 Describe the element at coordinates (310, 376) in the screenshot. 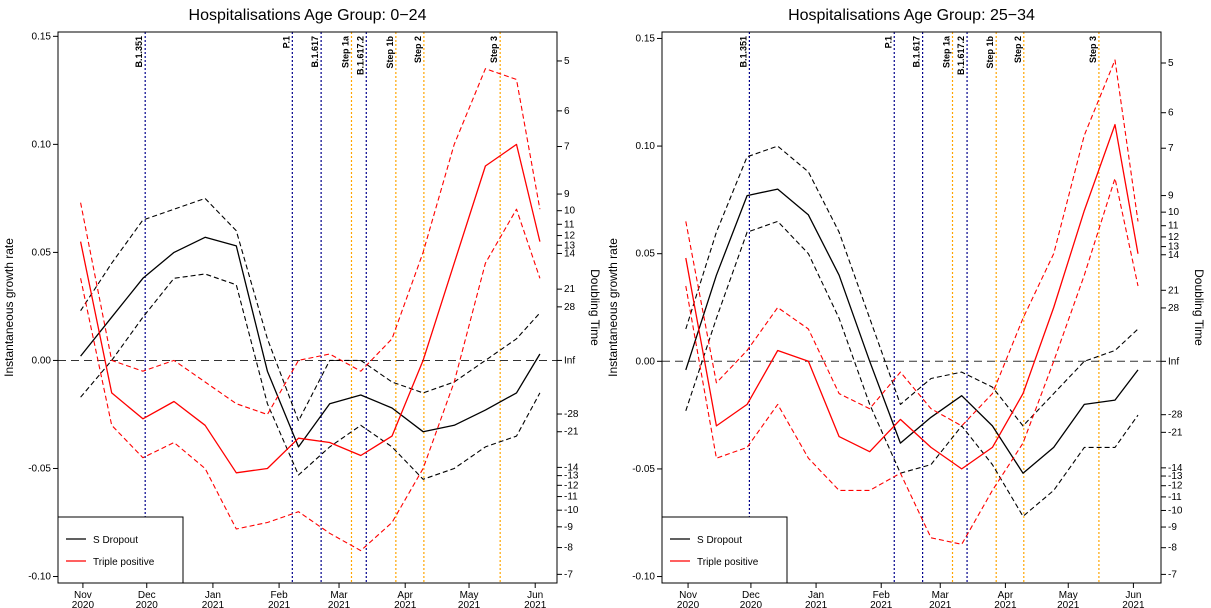

I see `lower-bound-line` at that location.